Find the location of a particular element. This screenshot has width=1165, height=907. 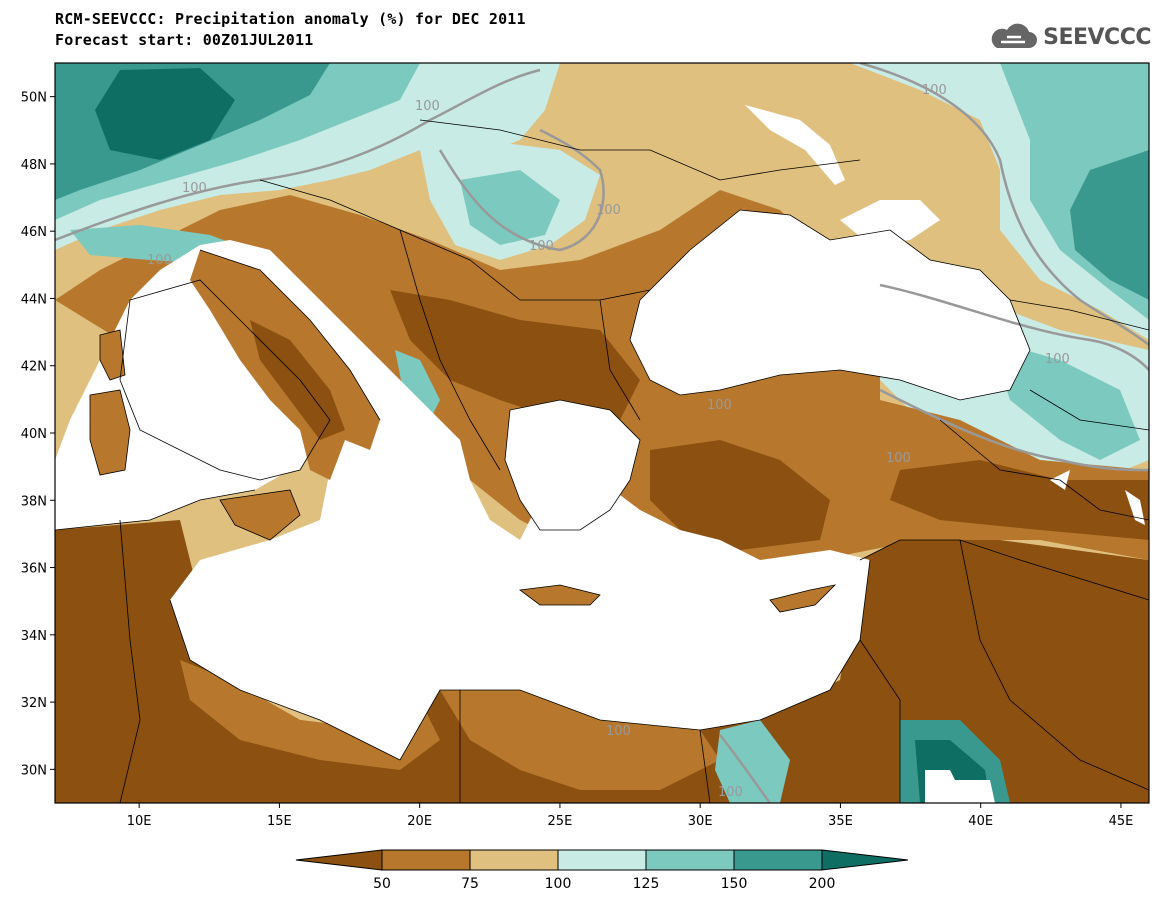

legend-label: 150 is located at coordinates (734, 884).